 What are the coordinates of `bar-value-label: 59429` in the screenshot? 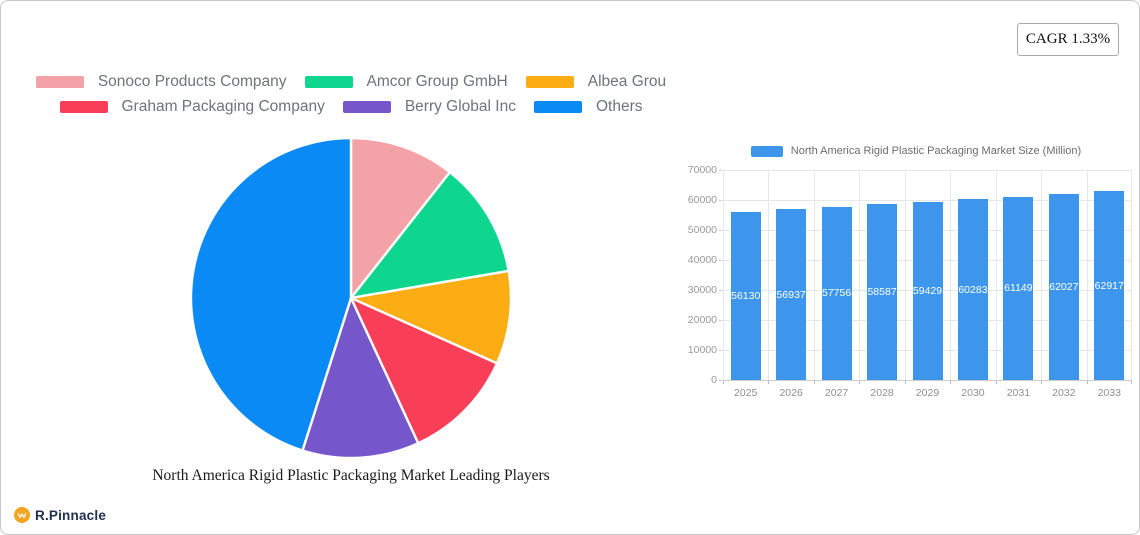 It's located at (927, 290).